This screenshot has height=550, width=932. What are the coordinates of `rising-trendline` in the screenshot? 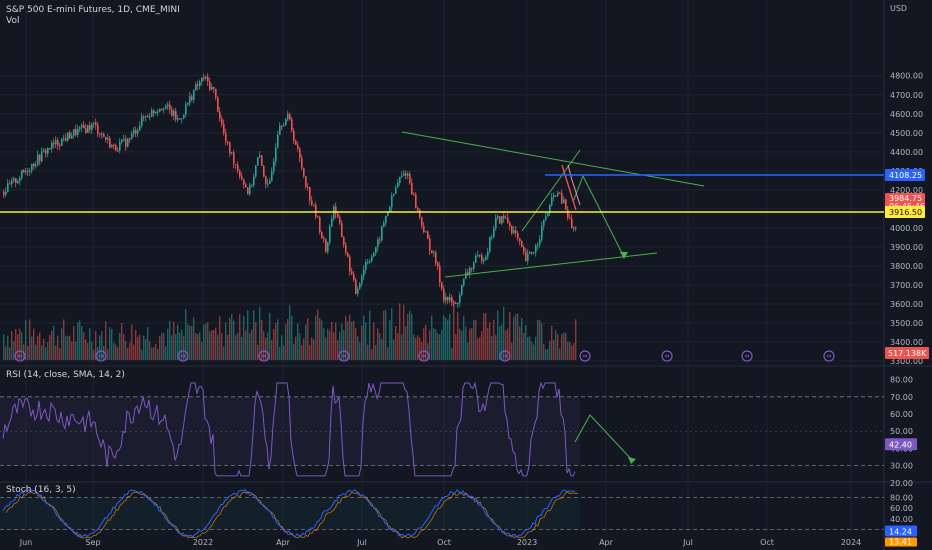 It's located at (551, 190).